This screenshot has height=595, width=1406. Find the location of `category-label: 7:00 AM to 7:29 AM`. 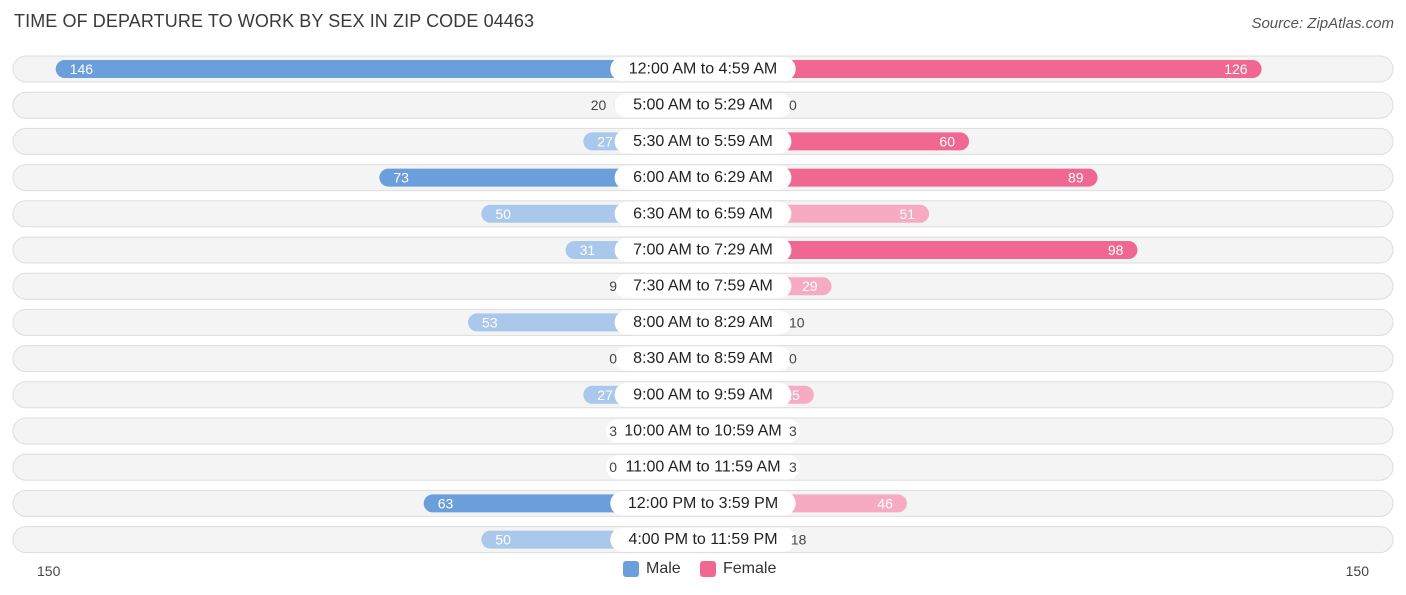

category-label: 7:00 AM to 7:29 AM is located at coordinates (703, 250).